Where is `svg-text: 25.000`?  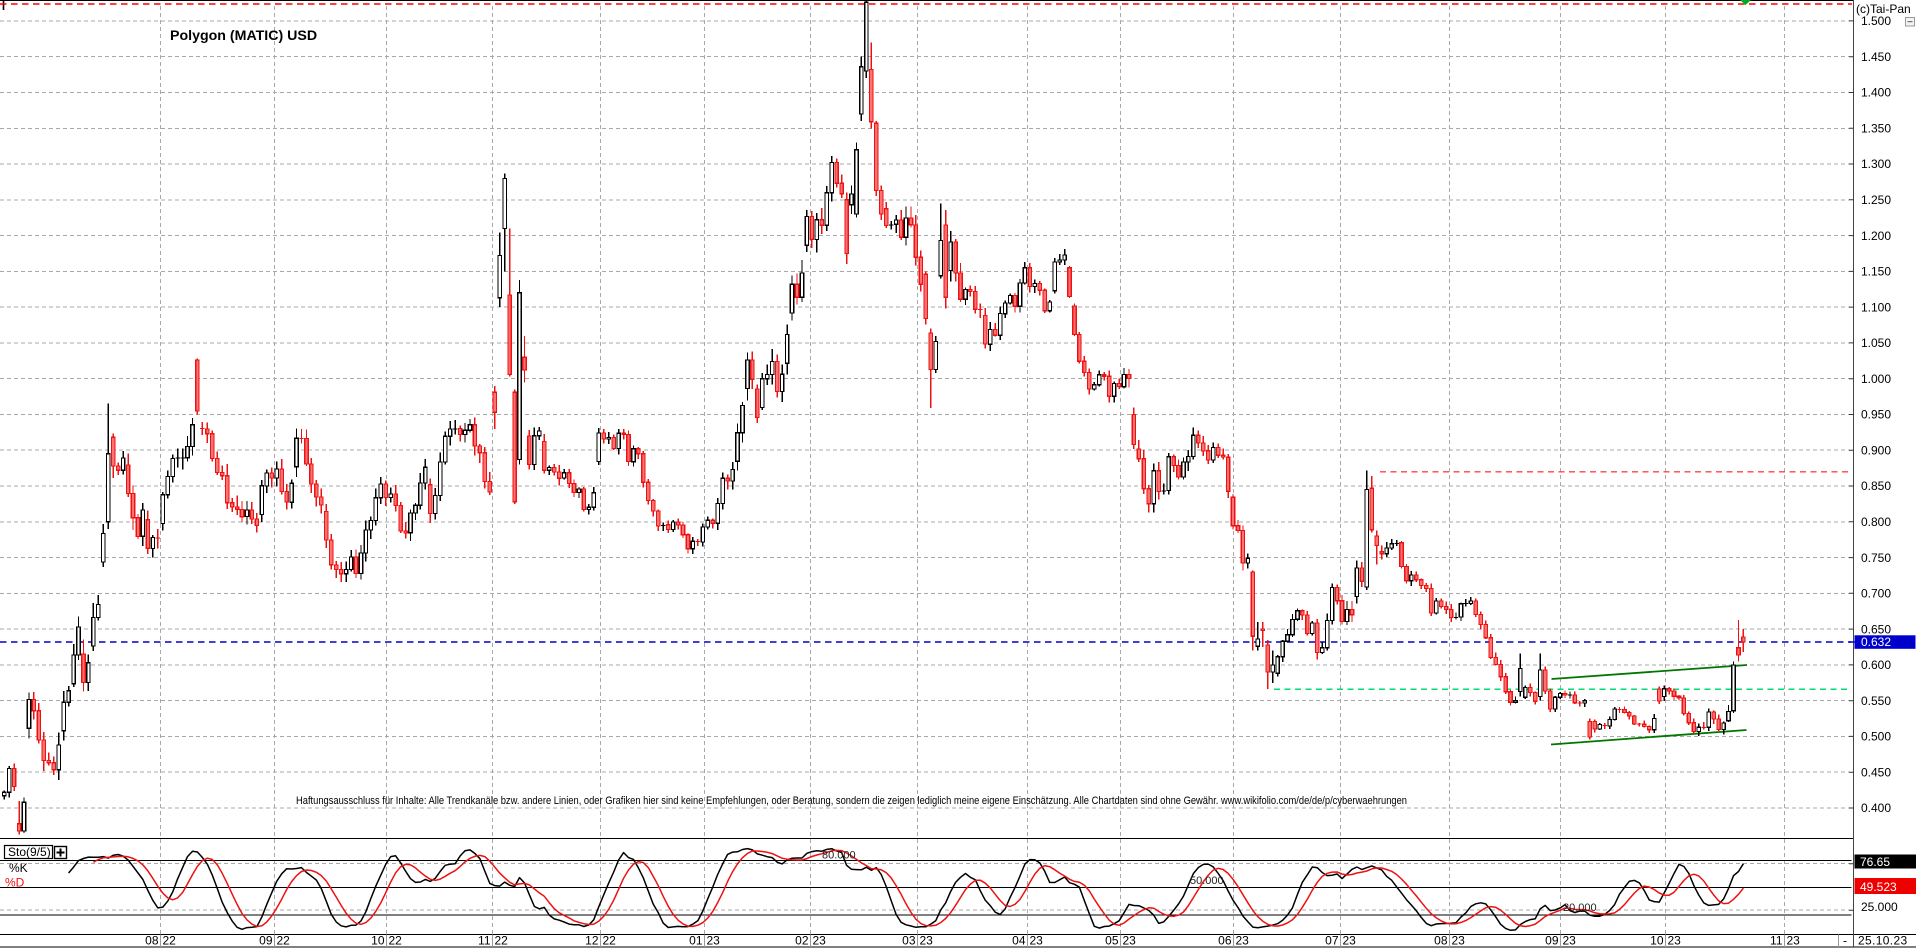 svg-text: 25.000 is located at coordinates (1879, 907).